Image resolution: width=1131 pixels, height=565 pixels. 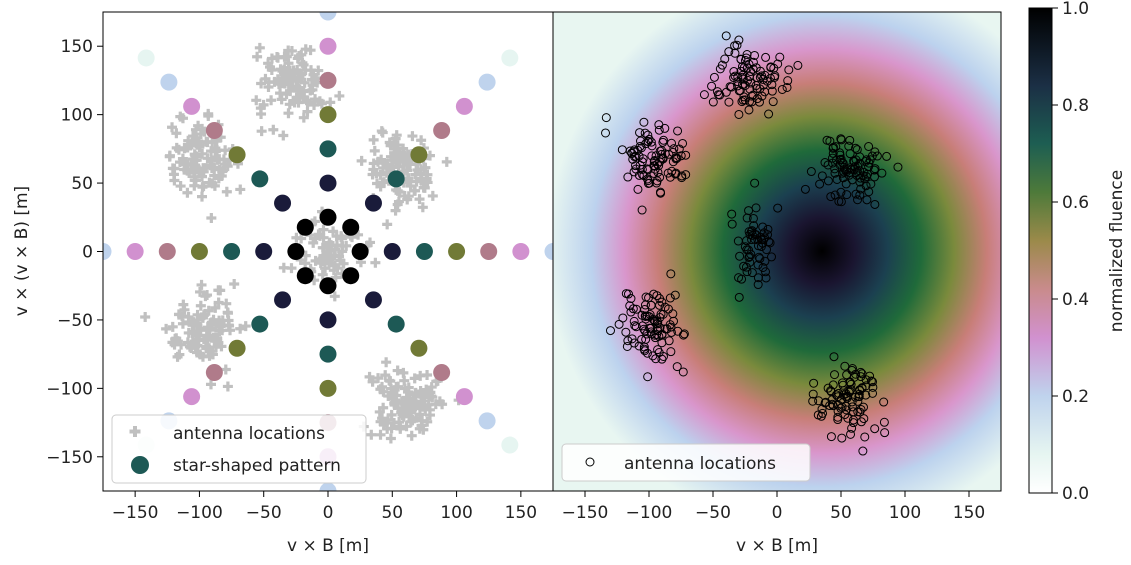 What do you see at coordinates (140, 465) in the screenshot?
I see `legend-circle-icon` at bounding box center [140, 465].